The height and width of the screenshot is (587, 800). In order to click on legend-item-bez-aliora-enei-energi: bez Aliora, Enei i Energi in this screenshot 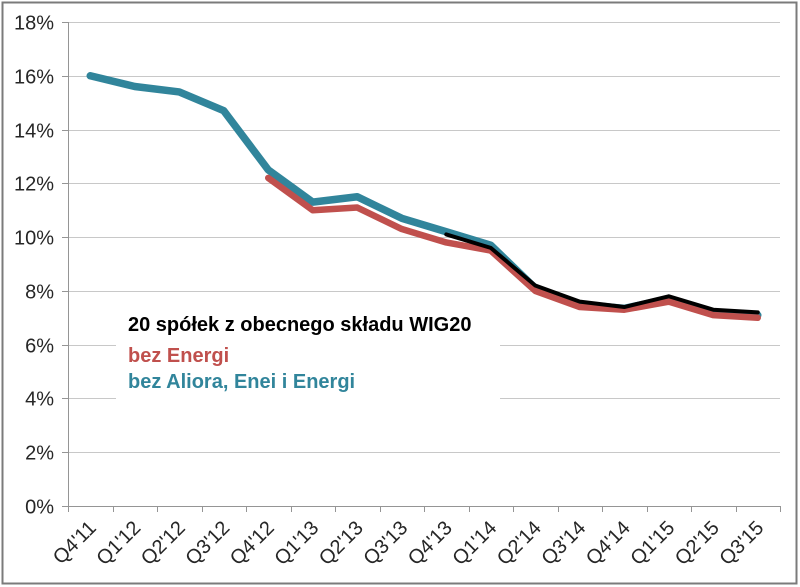, I will do `click(241, 382)`.